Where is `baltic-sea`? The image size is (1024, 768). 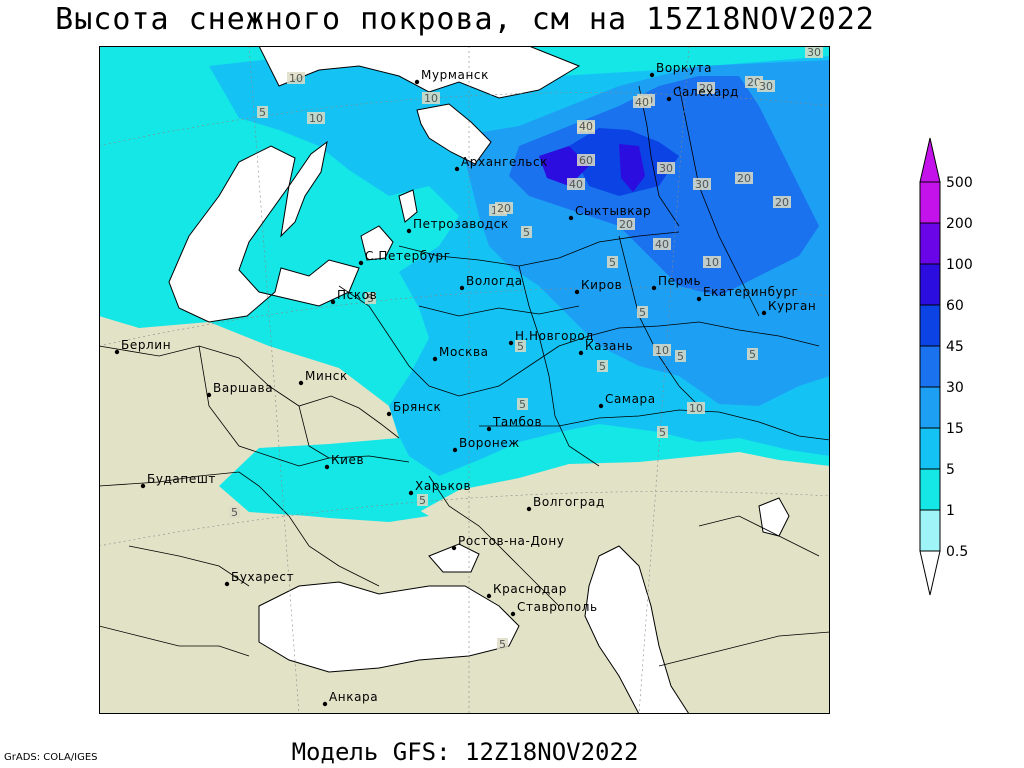
baltic-sea is located at coordinates (264, 234).